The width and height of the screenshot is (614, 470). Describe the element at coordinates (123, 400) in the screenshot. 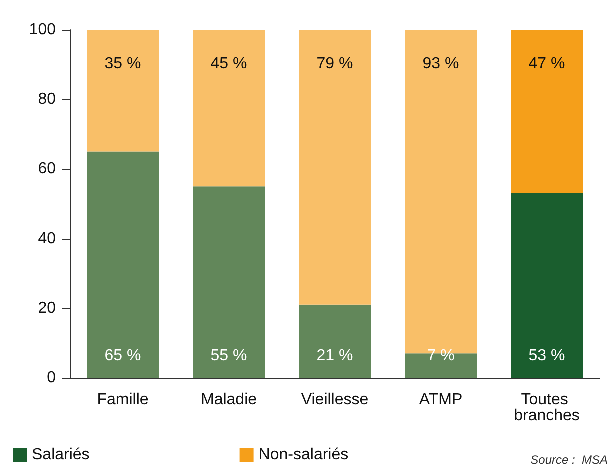

I see `x-tick-label: Famille` at that location.